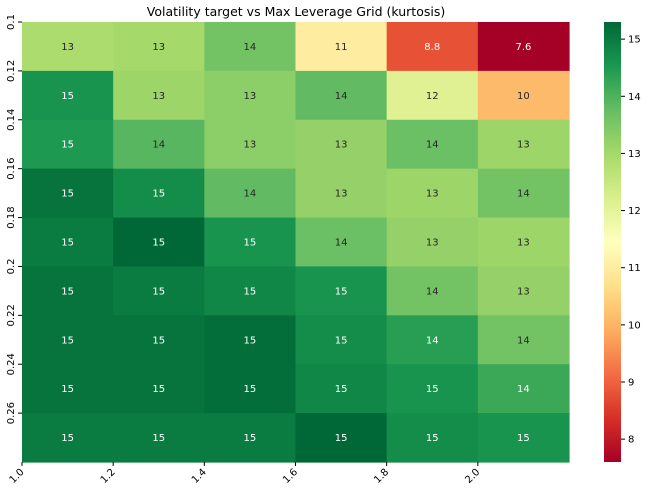  I want to click on heatmap-cell-r6-c3, so click(341, 340).